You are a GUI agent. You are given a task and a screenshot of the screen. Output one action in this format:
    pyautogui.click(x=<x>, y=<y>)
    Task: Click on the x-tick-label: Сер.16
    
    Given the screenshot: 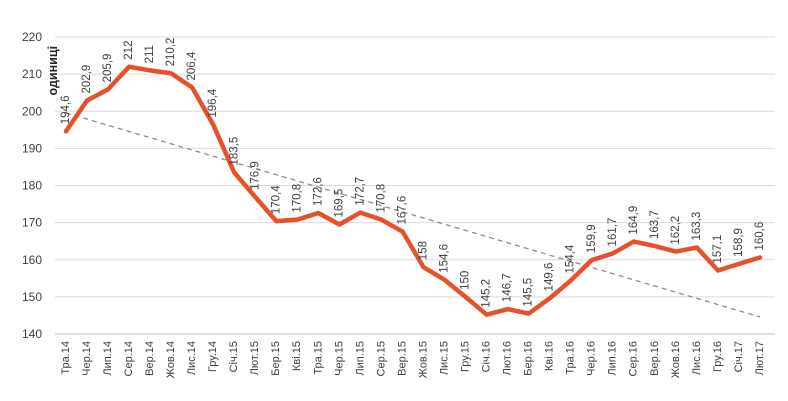 What is the action you would take?
    pyautogui.click(x=634, y=358)
    